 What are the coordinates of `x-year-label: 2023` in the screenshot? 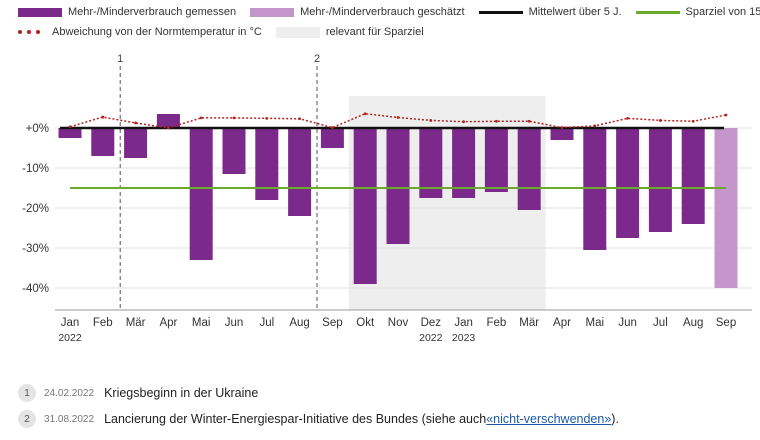 It's located at (464, 338).